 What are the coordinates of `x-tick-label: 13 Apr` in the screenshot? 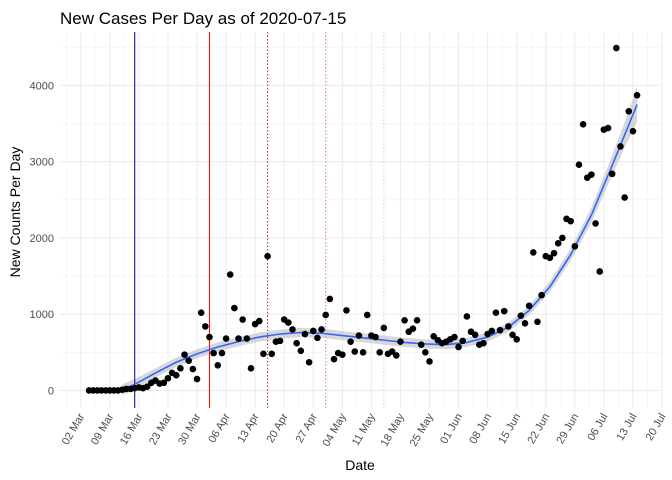 It's located at (248, 428).